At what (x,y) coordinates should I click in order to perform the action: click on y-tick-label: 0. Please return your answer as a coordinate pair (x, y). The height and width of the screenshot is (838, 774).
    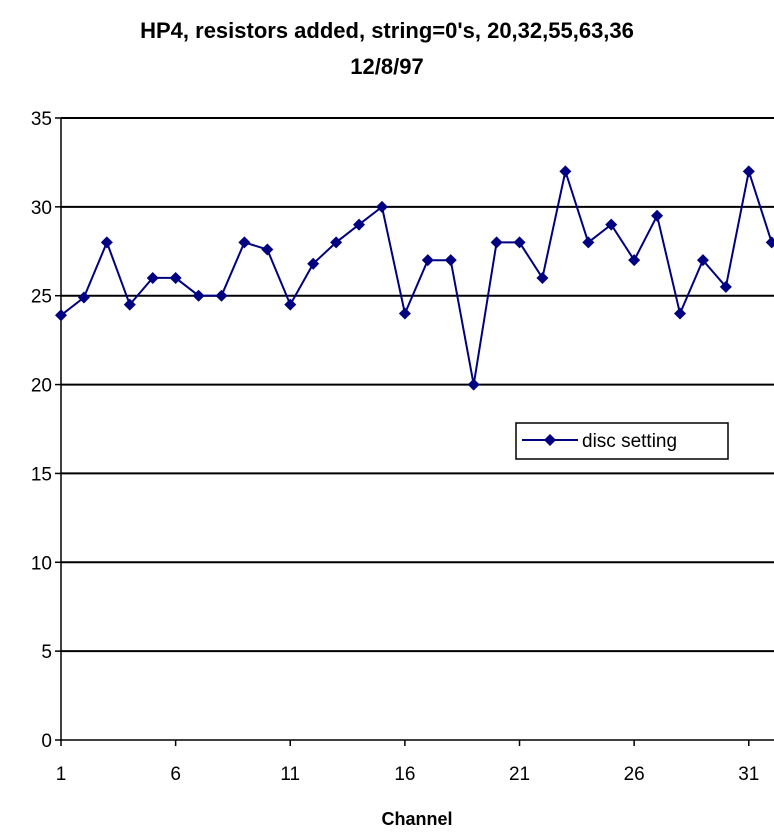
    Looking at the image, I should click on (46, 741).